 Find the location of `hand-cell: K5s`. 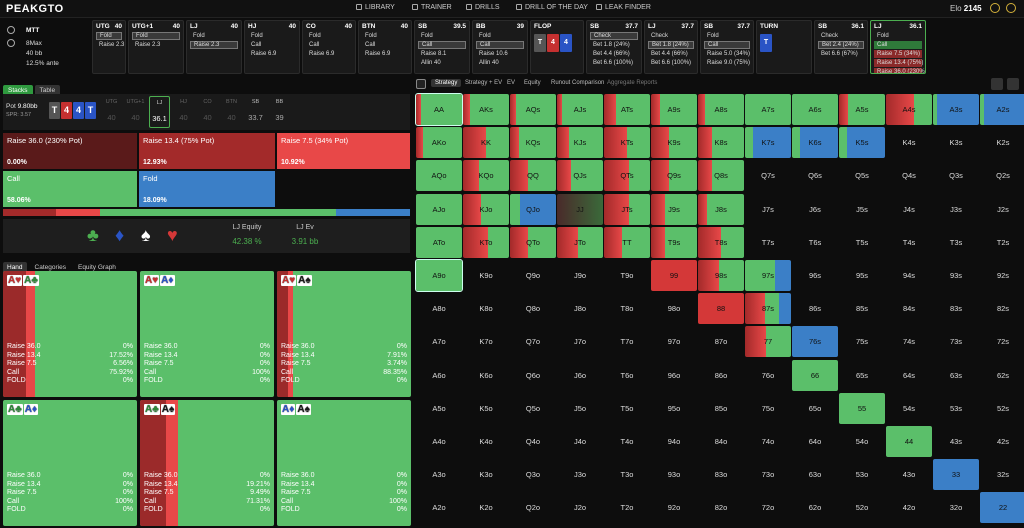

hand-cell: K5s is located at coordinates (862, 143).